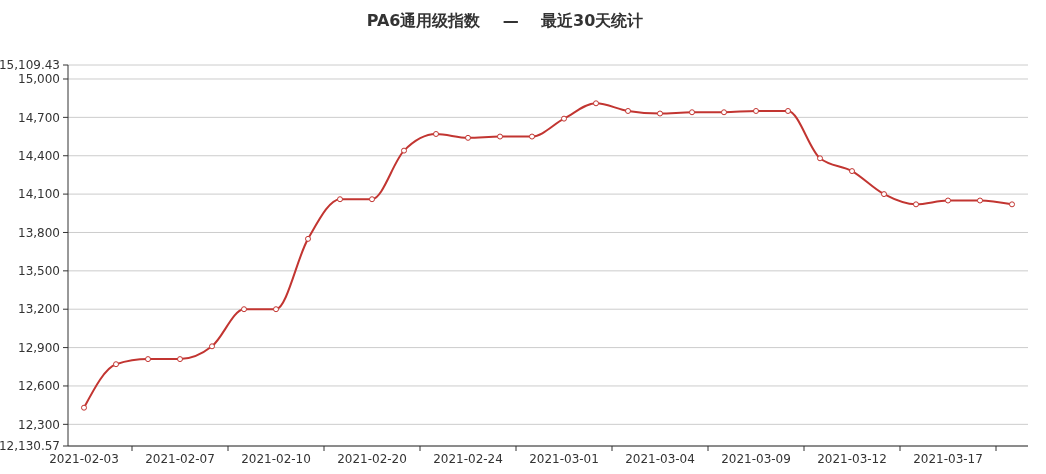  What do you see at coordinates (660, 459) in the screenshot?
I see `x-tick-label: 2021-03-04` at bounding box center [660, 459].